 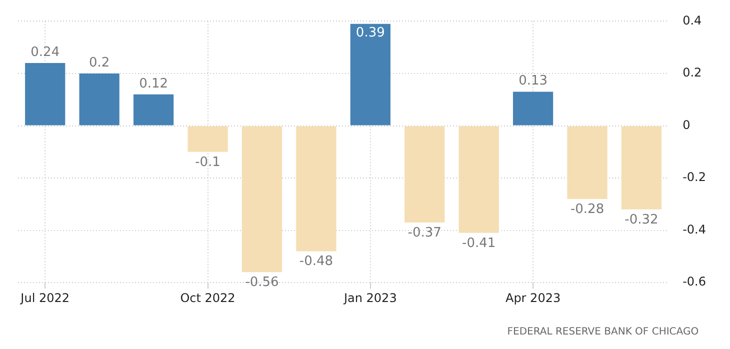 I want to click on x-tick-label: Oct 2022, so click(x=208, y=297).